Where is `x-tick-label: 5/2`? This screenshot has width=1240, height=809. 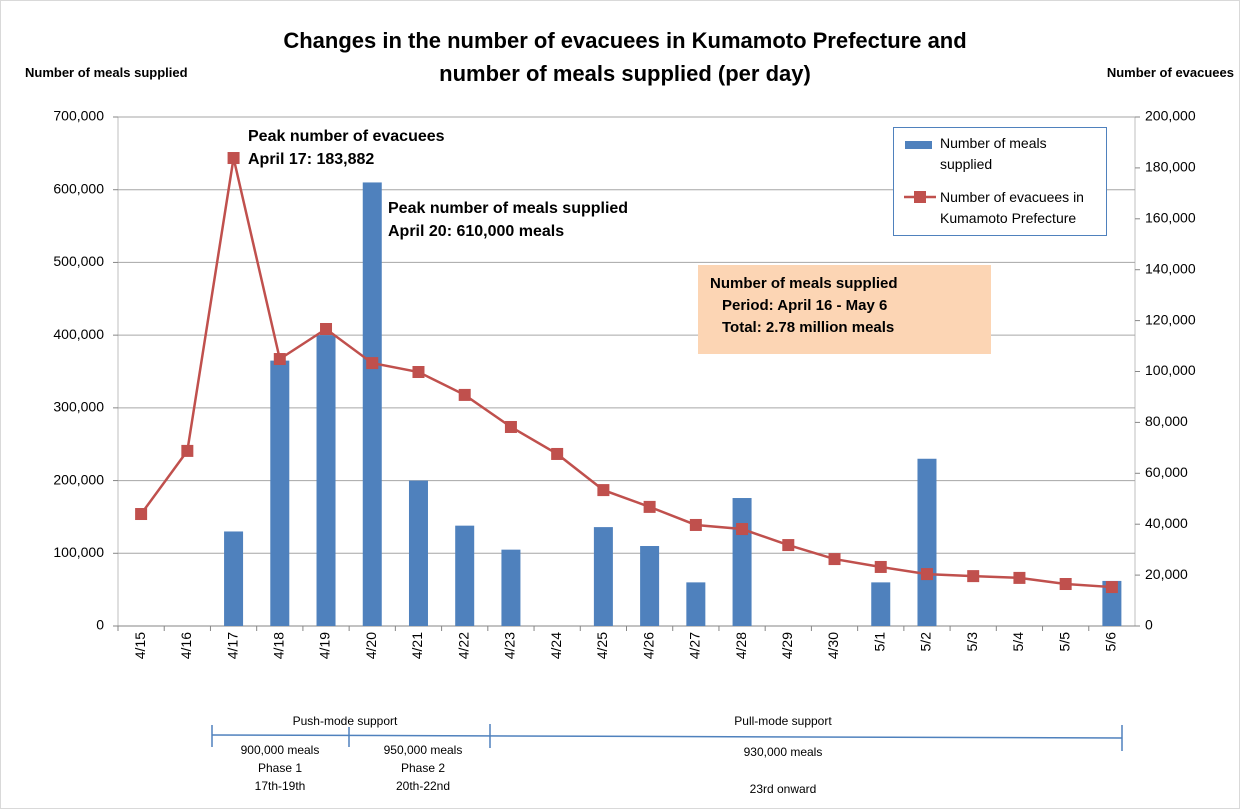 x-tick-label: 5/2 is located at coordinates (926, 642).